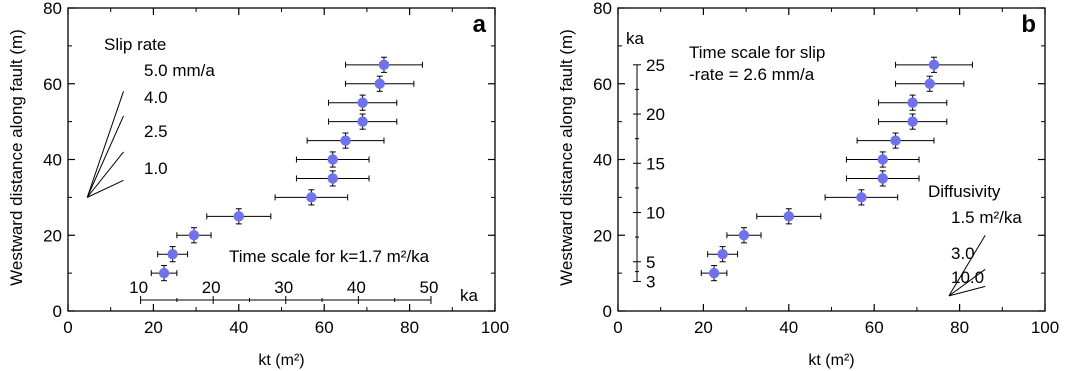 The width and height of the screenshot is (1069, 371). What do you see at coordinates (1028, 24) in the screenshot?
I see `panel-label: b` at bounding box center [1028, 24].